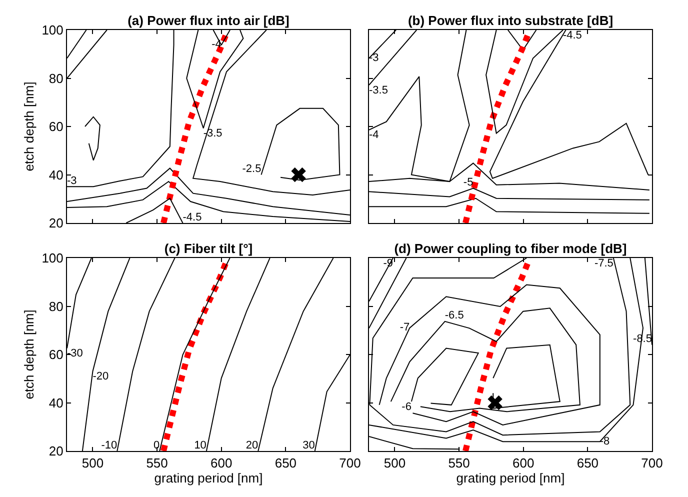  Describe the element at coordinates (407, 406) in the screenshot. I see `series-label: -6` at that location.